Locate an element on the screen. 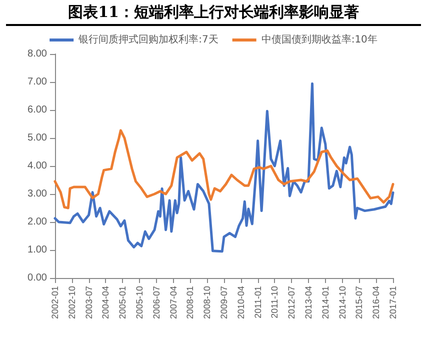  x-tick-label: 2011-01 is located at coordinates (257, 302).